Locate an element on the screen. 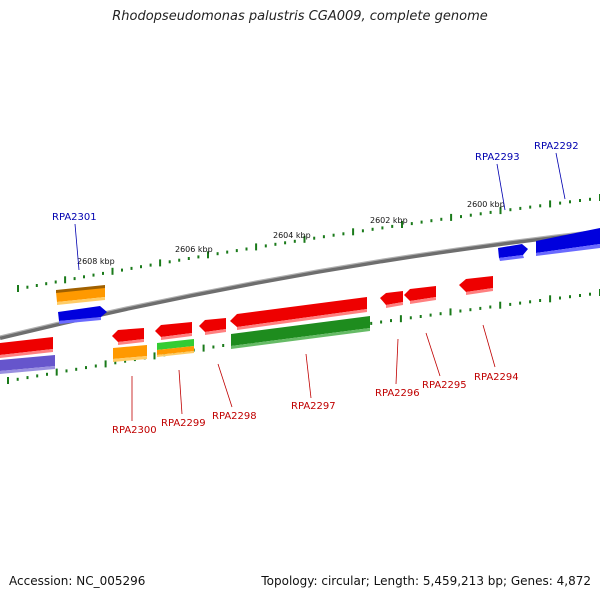  leader-rpa2296 is located at coordinates (397, 361).